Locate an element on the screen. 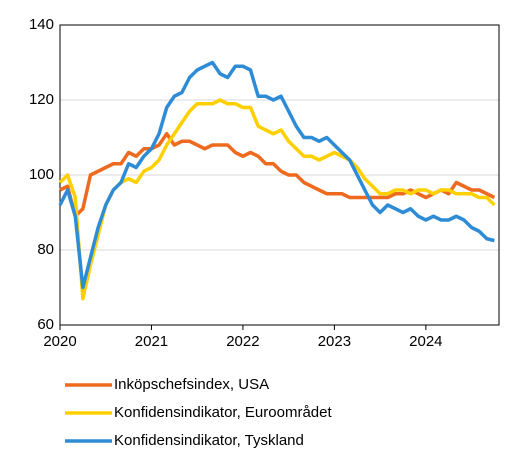 This screenshot has height=455, width=505. y-tick-label: 60 is located at coordinates (45, 324).